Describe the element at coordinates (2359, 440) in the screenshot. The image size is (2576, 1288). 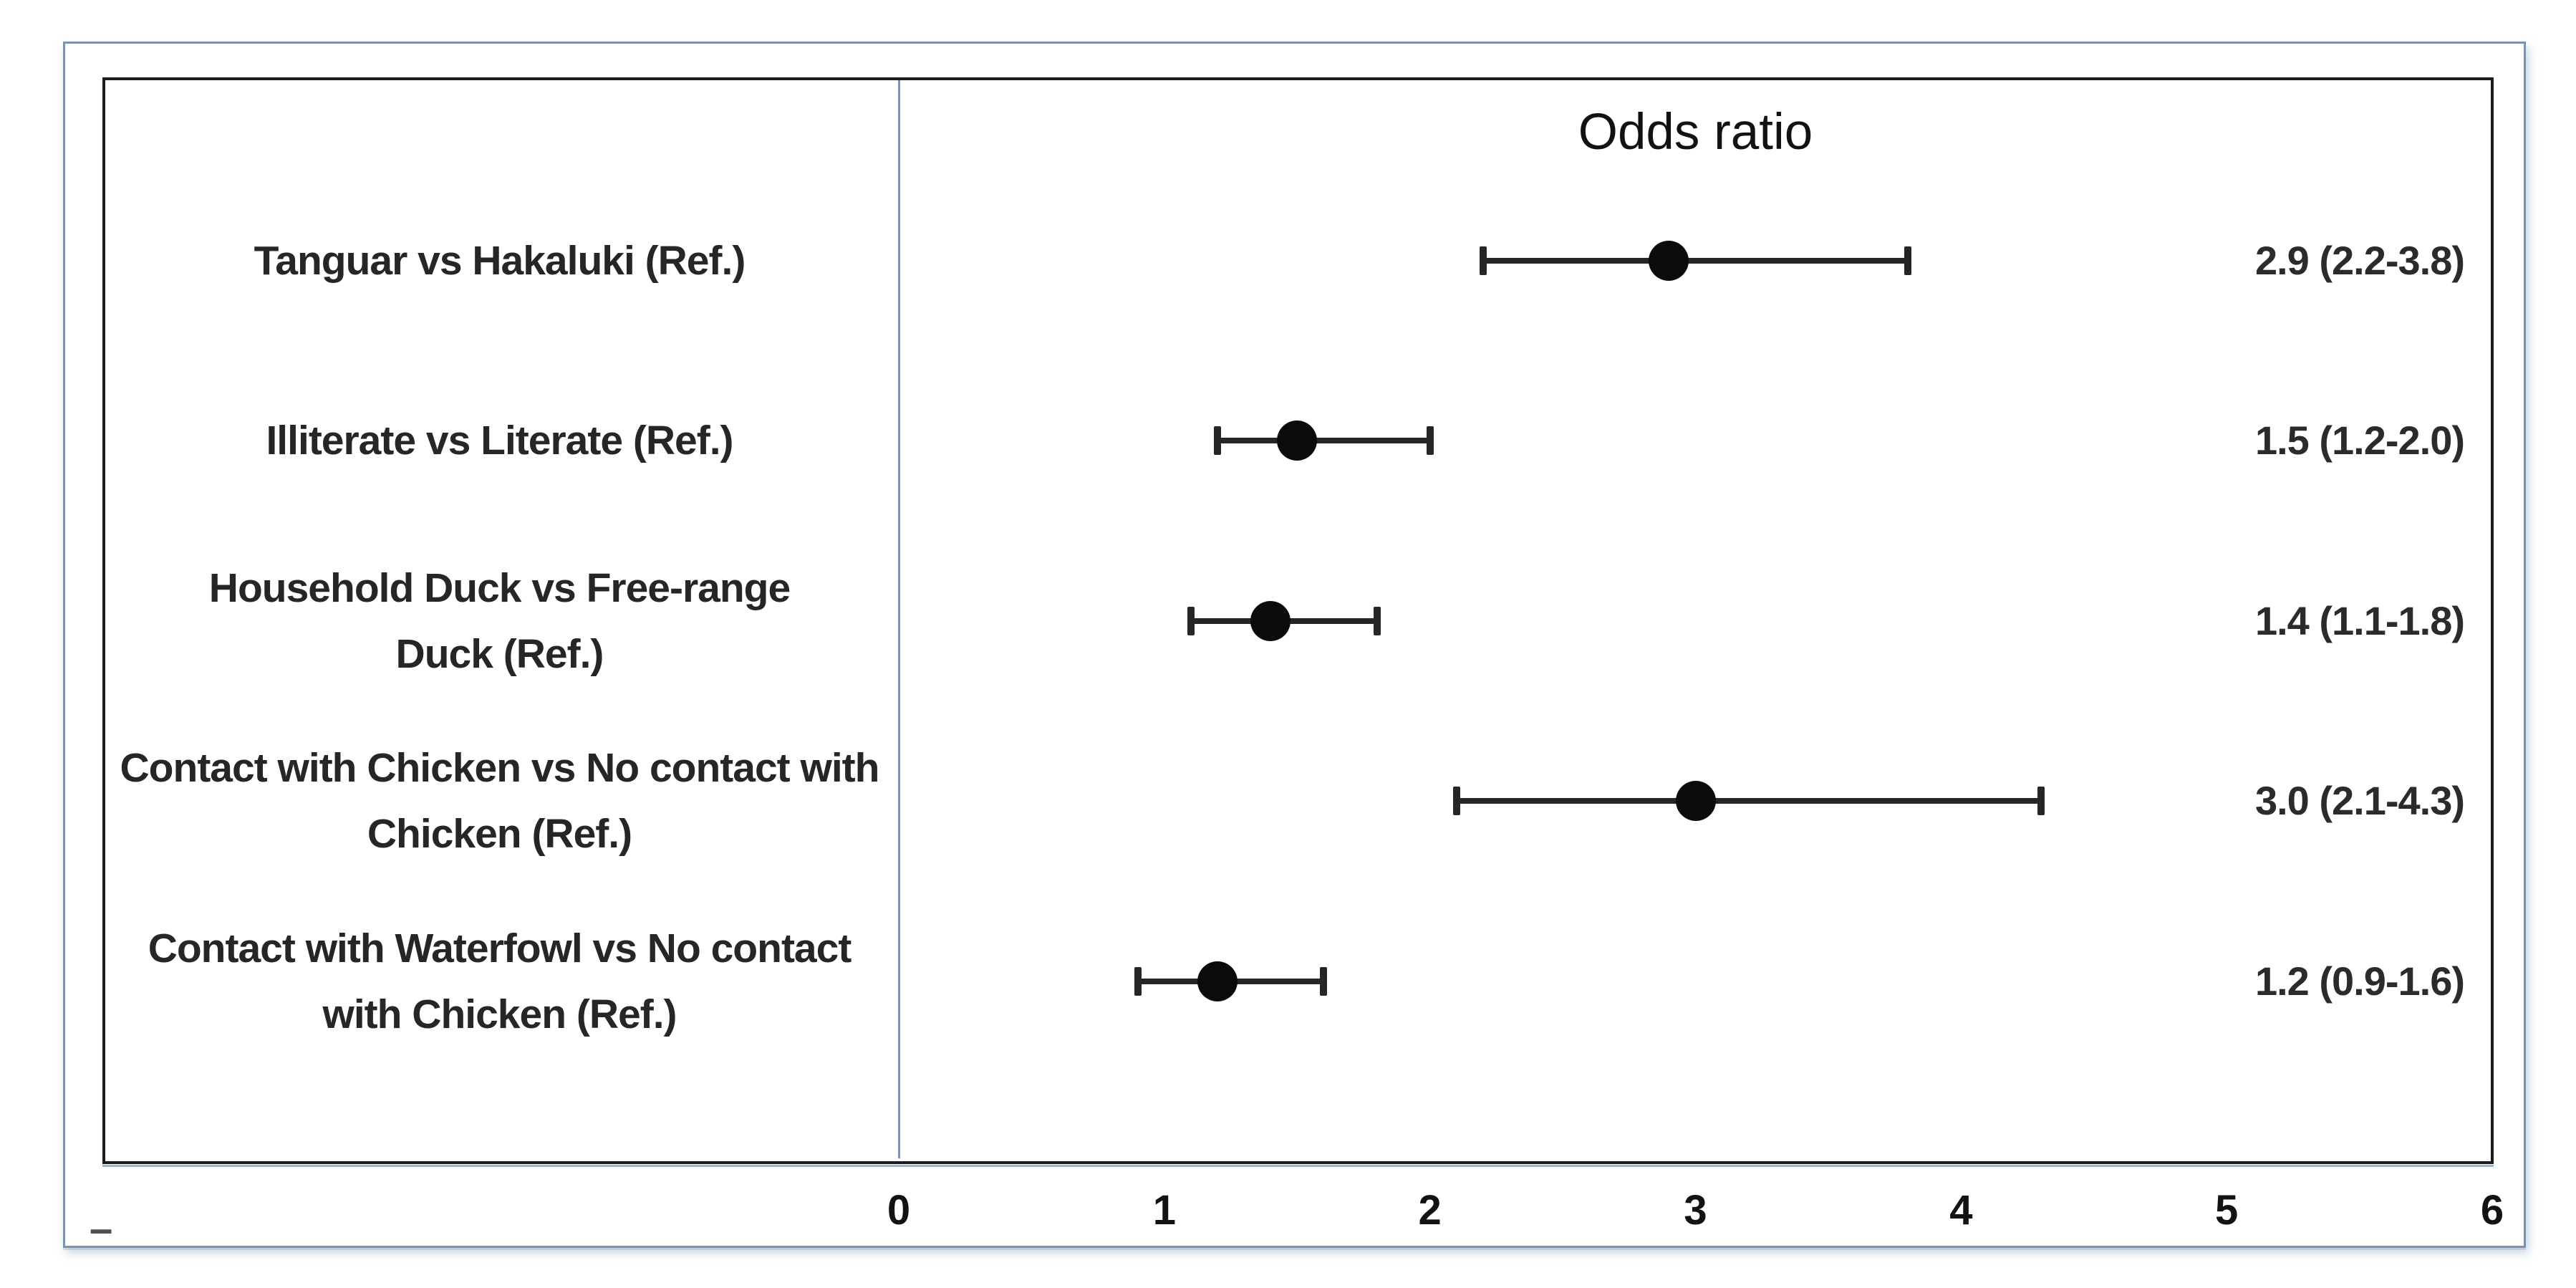
I see `value-label: 1.5 (1.2-2.0)` at that location.